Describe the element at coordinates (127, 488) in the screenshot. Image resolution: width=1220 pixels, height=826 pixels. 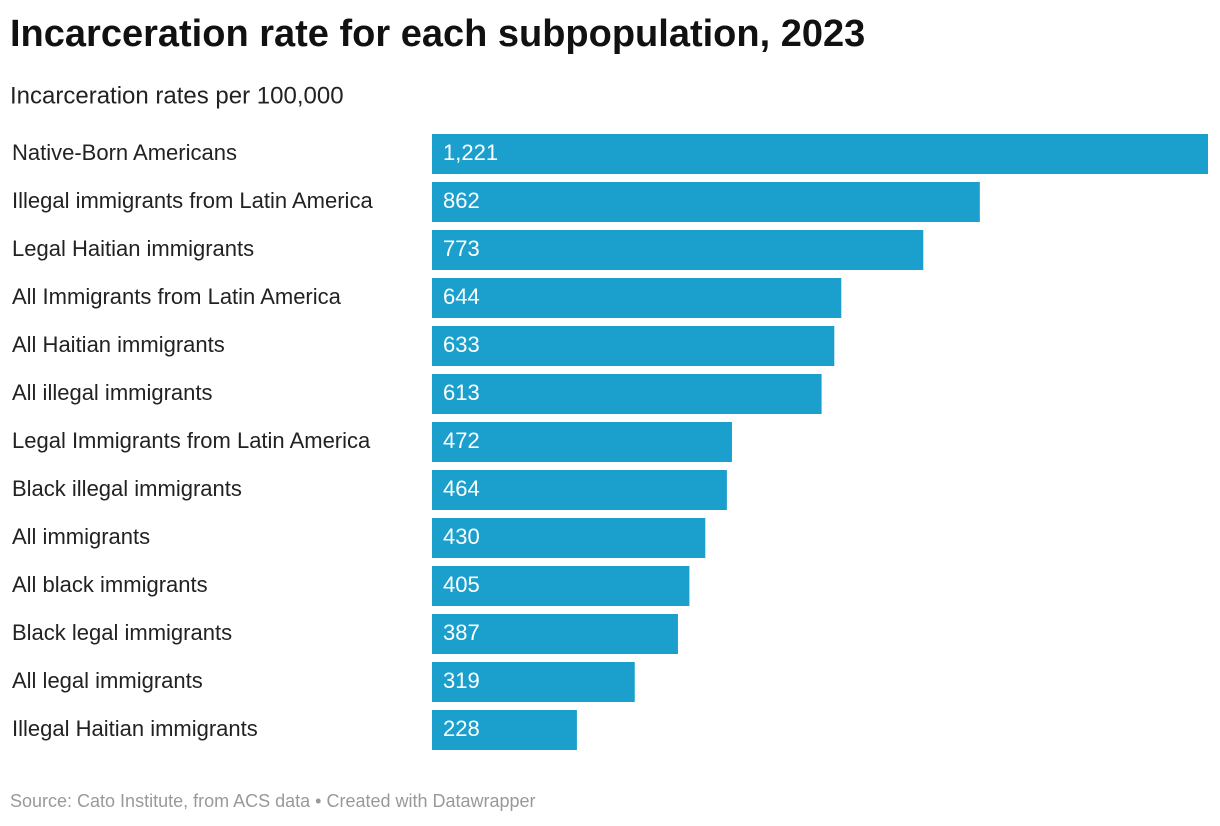
I see `category-label: Black illegal immigrants` at that location.